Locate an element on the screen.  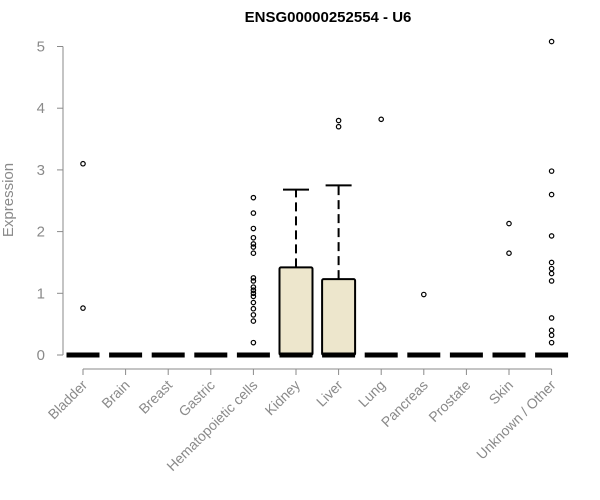
box-lung is located at coordinates (381, 237).